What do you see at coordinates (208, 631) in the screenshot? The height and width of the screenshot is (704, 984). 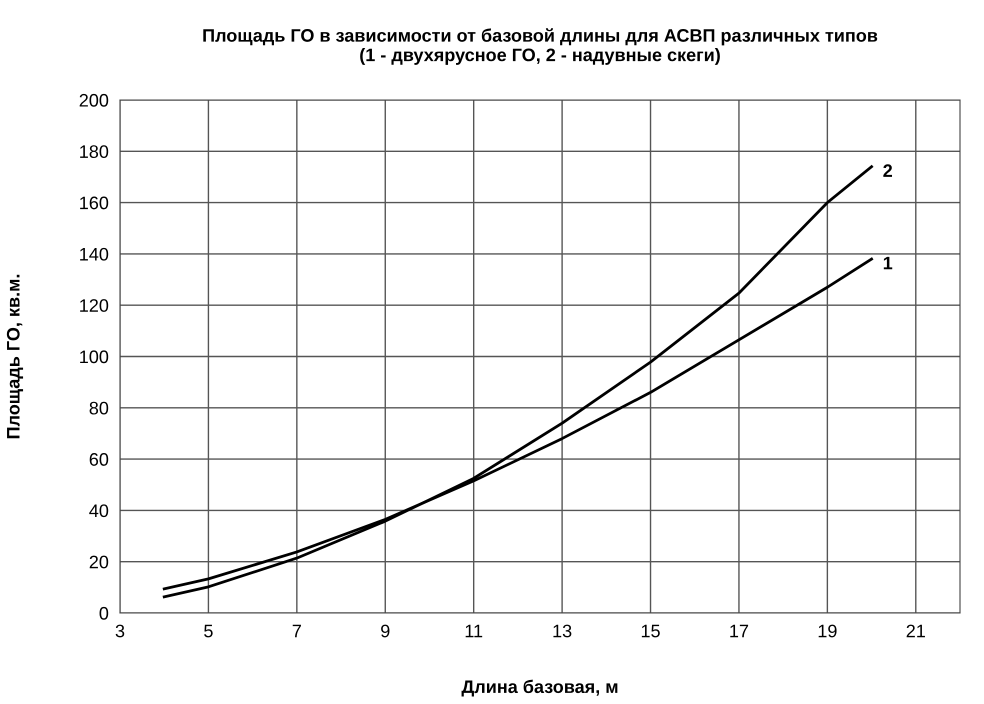 I see `x-tick-label: 5` at bounding box center [208, 631].